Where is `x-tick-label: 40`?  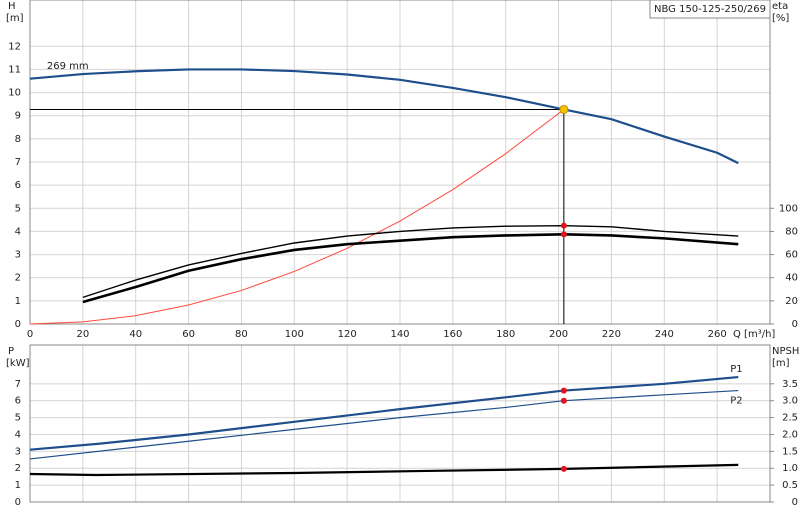 x-tick-label: 40 is located at coordinates (135, 334).